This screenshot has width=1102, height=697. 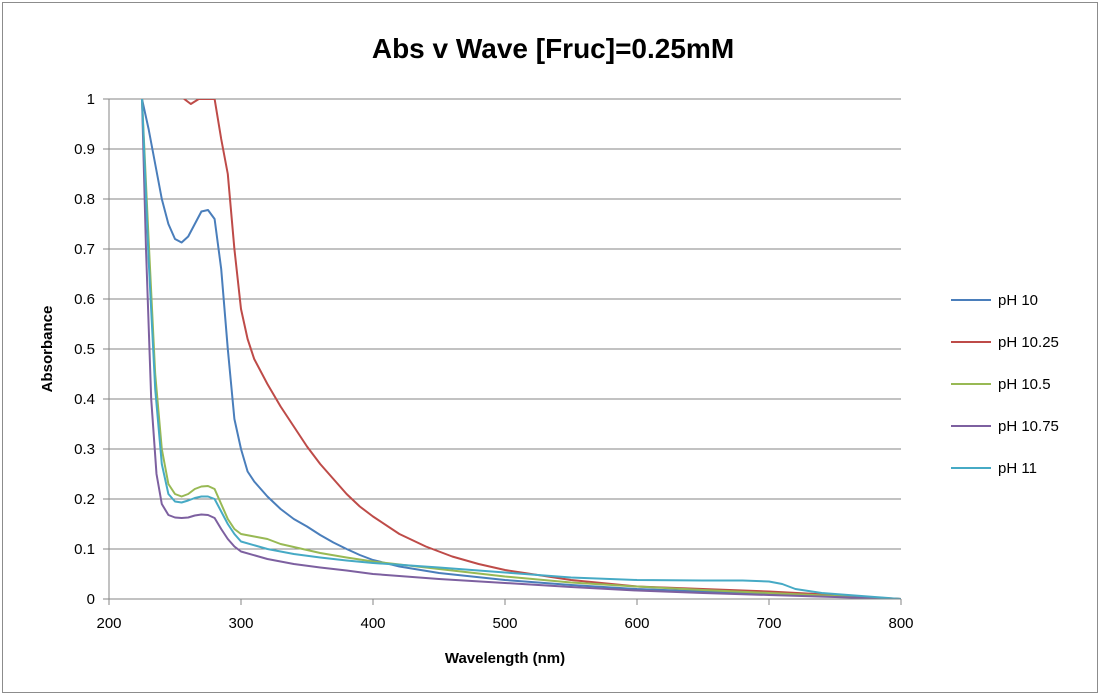 What do you see at coordinates (505, 658) in the screenshot?
I see `x-axis-title: Wavelength (nm)` at bounding box center [505, 658].